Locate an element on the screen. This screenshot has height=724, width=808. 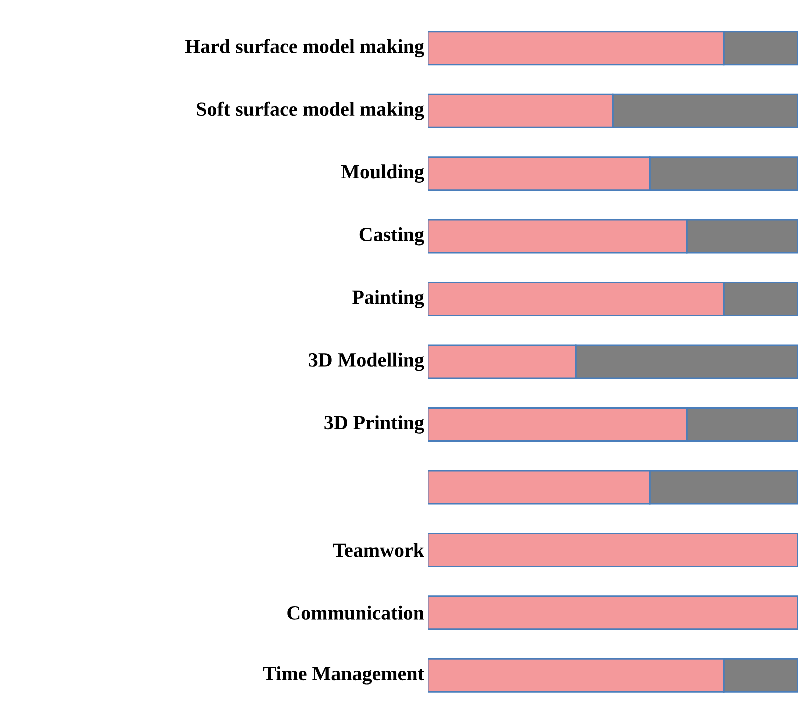
y-tick-label: Soft surface model making is located at coordinates (310, 111).